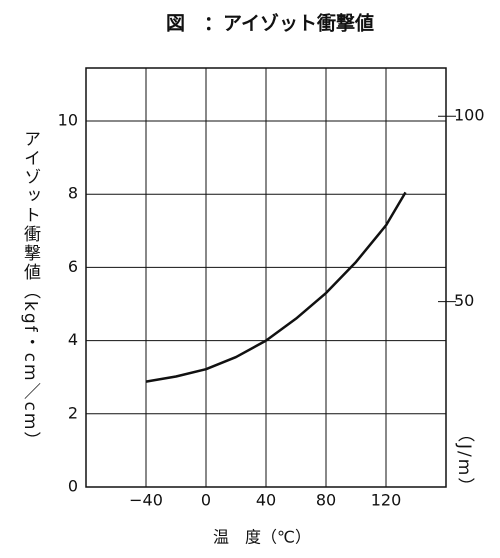 This screenshot has width=500, height=558. What do you see at coordinates (266, 500) in the screenshot?
I see `x-tick-label: 40` at bounding box center [266, 500].